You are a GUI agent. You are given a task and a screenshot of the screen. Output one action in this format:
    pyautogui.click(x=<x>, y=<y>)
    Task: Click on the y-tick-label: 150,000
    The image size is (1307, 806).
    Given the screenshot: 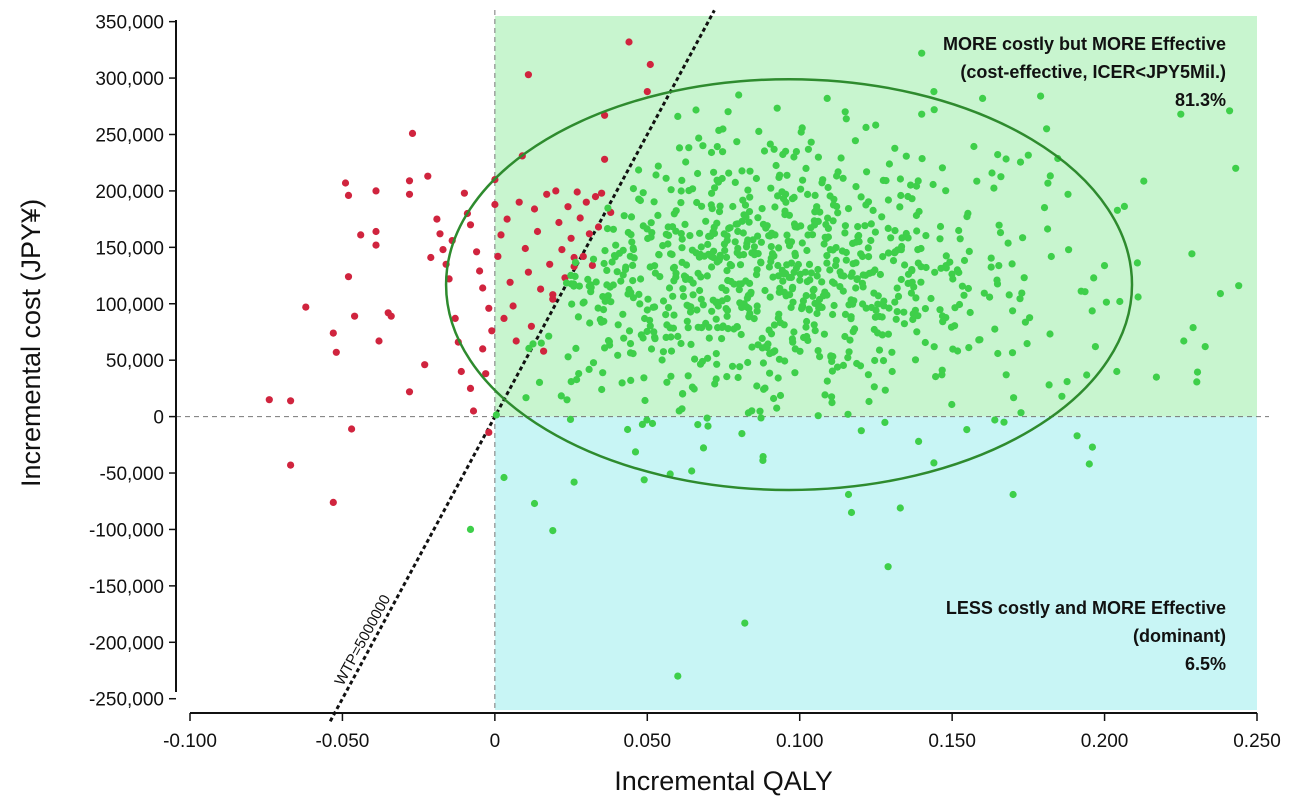 What is the action you would take?
    pyautogui.click(x=129, y=248)
    